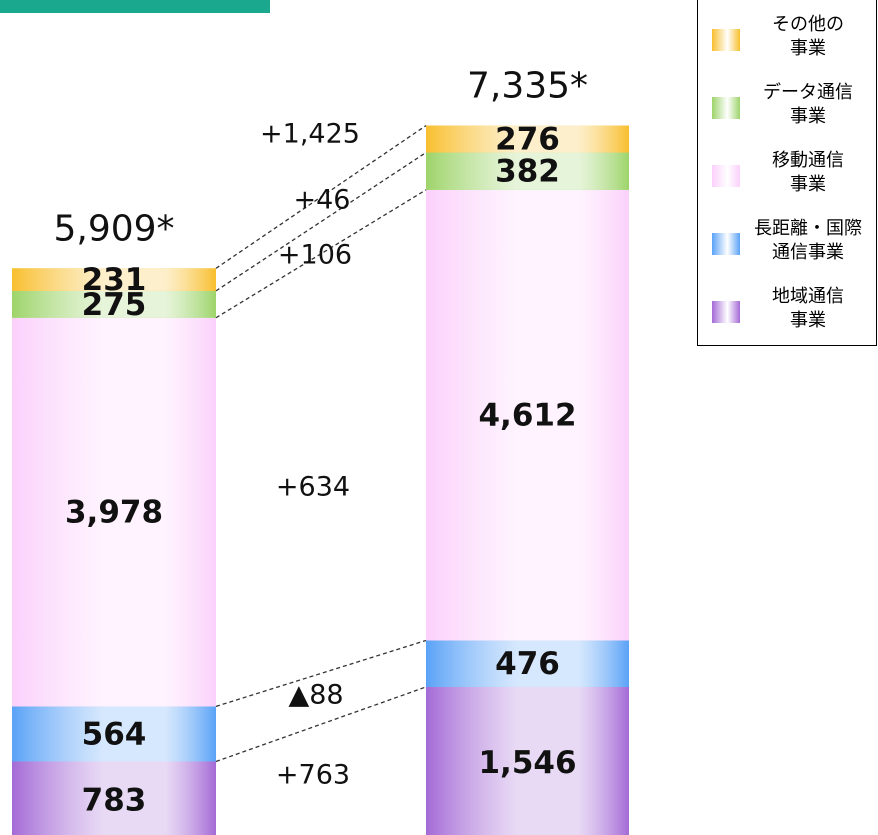 Image resolution: width=878 pixels, height=835 pixels. I want to click on change-label: +634, so click(313, 487).